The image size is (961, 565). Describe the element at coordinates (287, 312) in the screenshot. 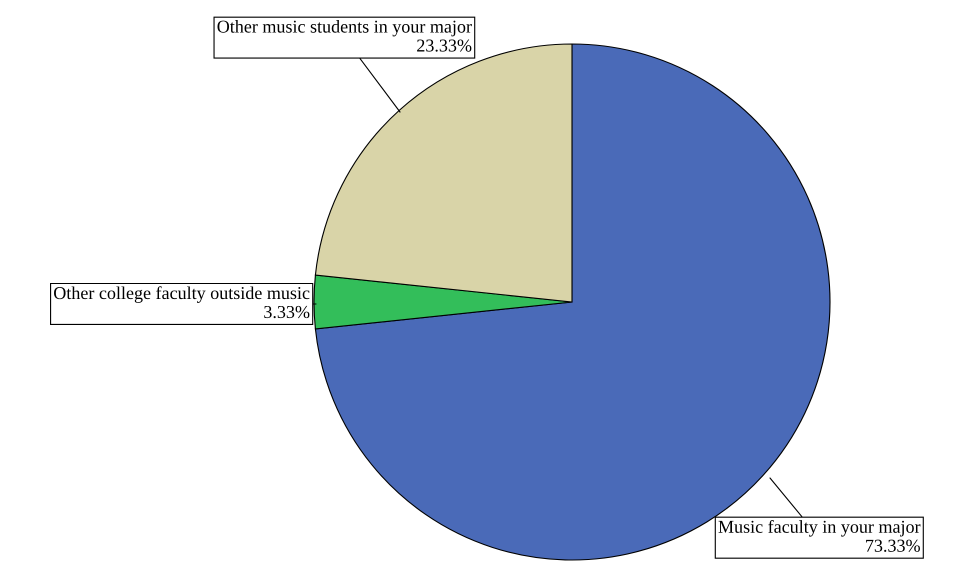

I see `data-label: 3.33%` at that location.